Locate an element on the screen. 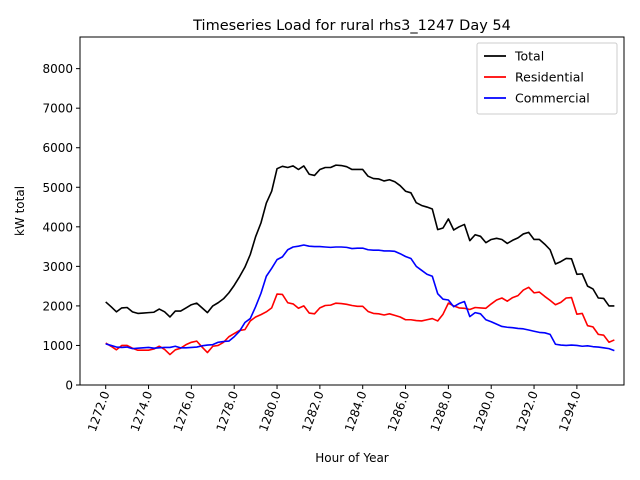 This screenshot has width=640, height=480. y-tick-label: 6000 is located at coordinates (57, 148).